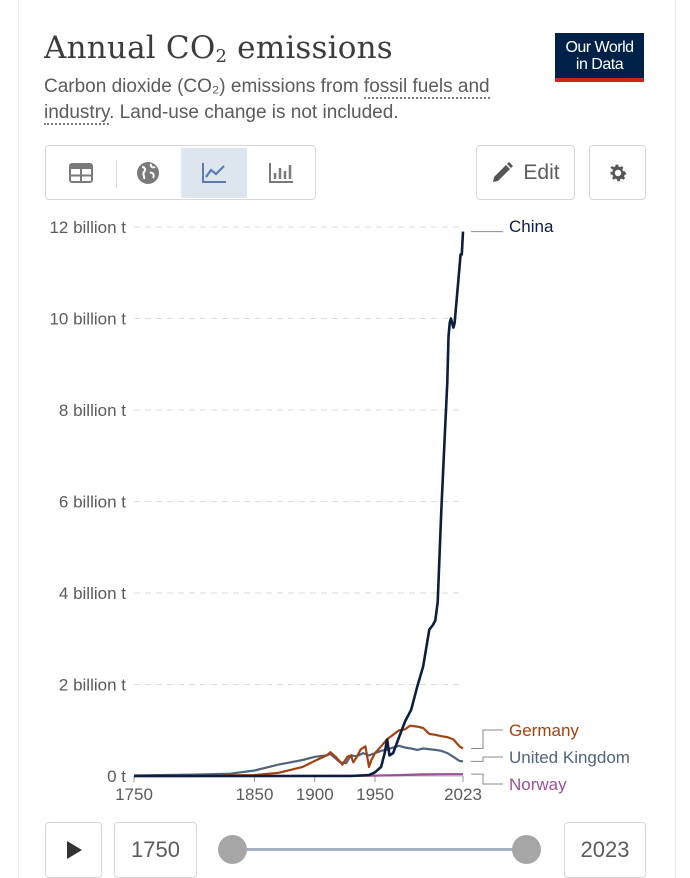 This screenshot has width=690, height=878. What do you see at coordinates (92, 502) in the screenshot?
I see `y-tick-label: 6 billion t` at bounding box center [92, 502].